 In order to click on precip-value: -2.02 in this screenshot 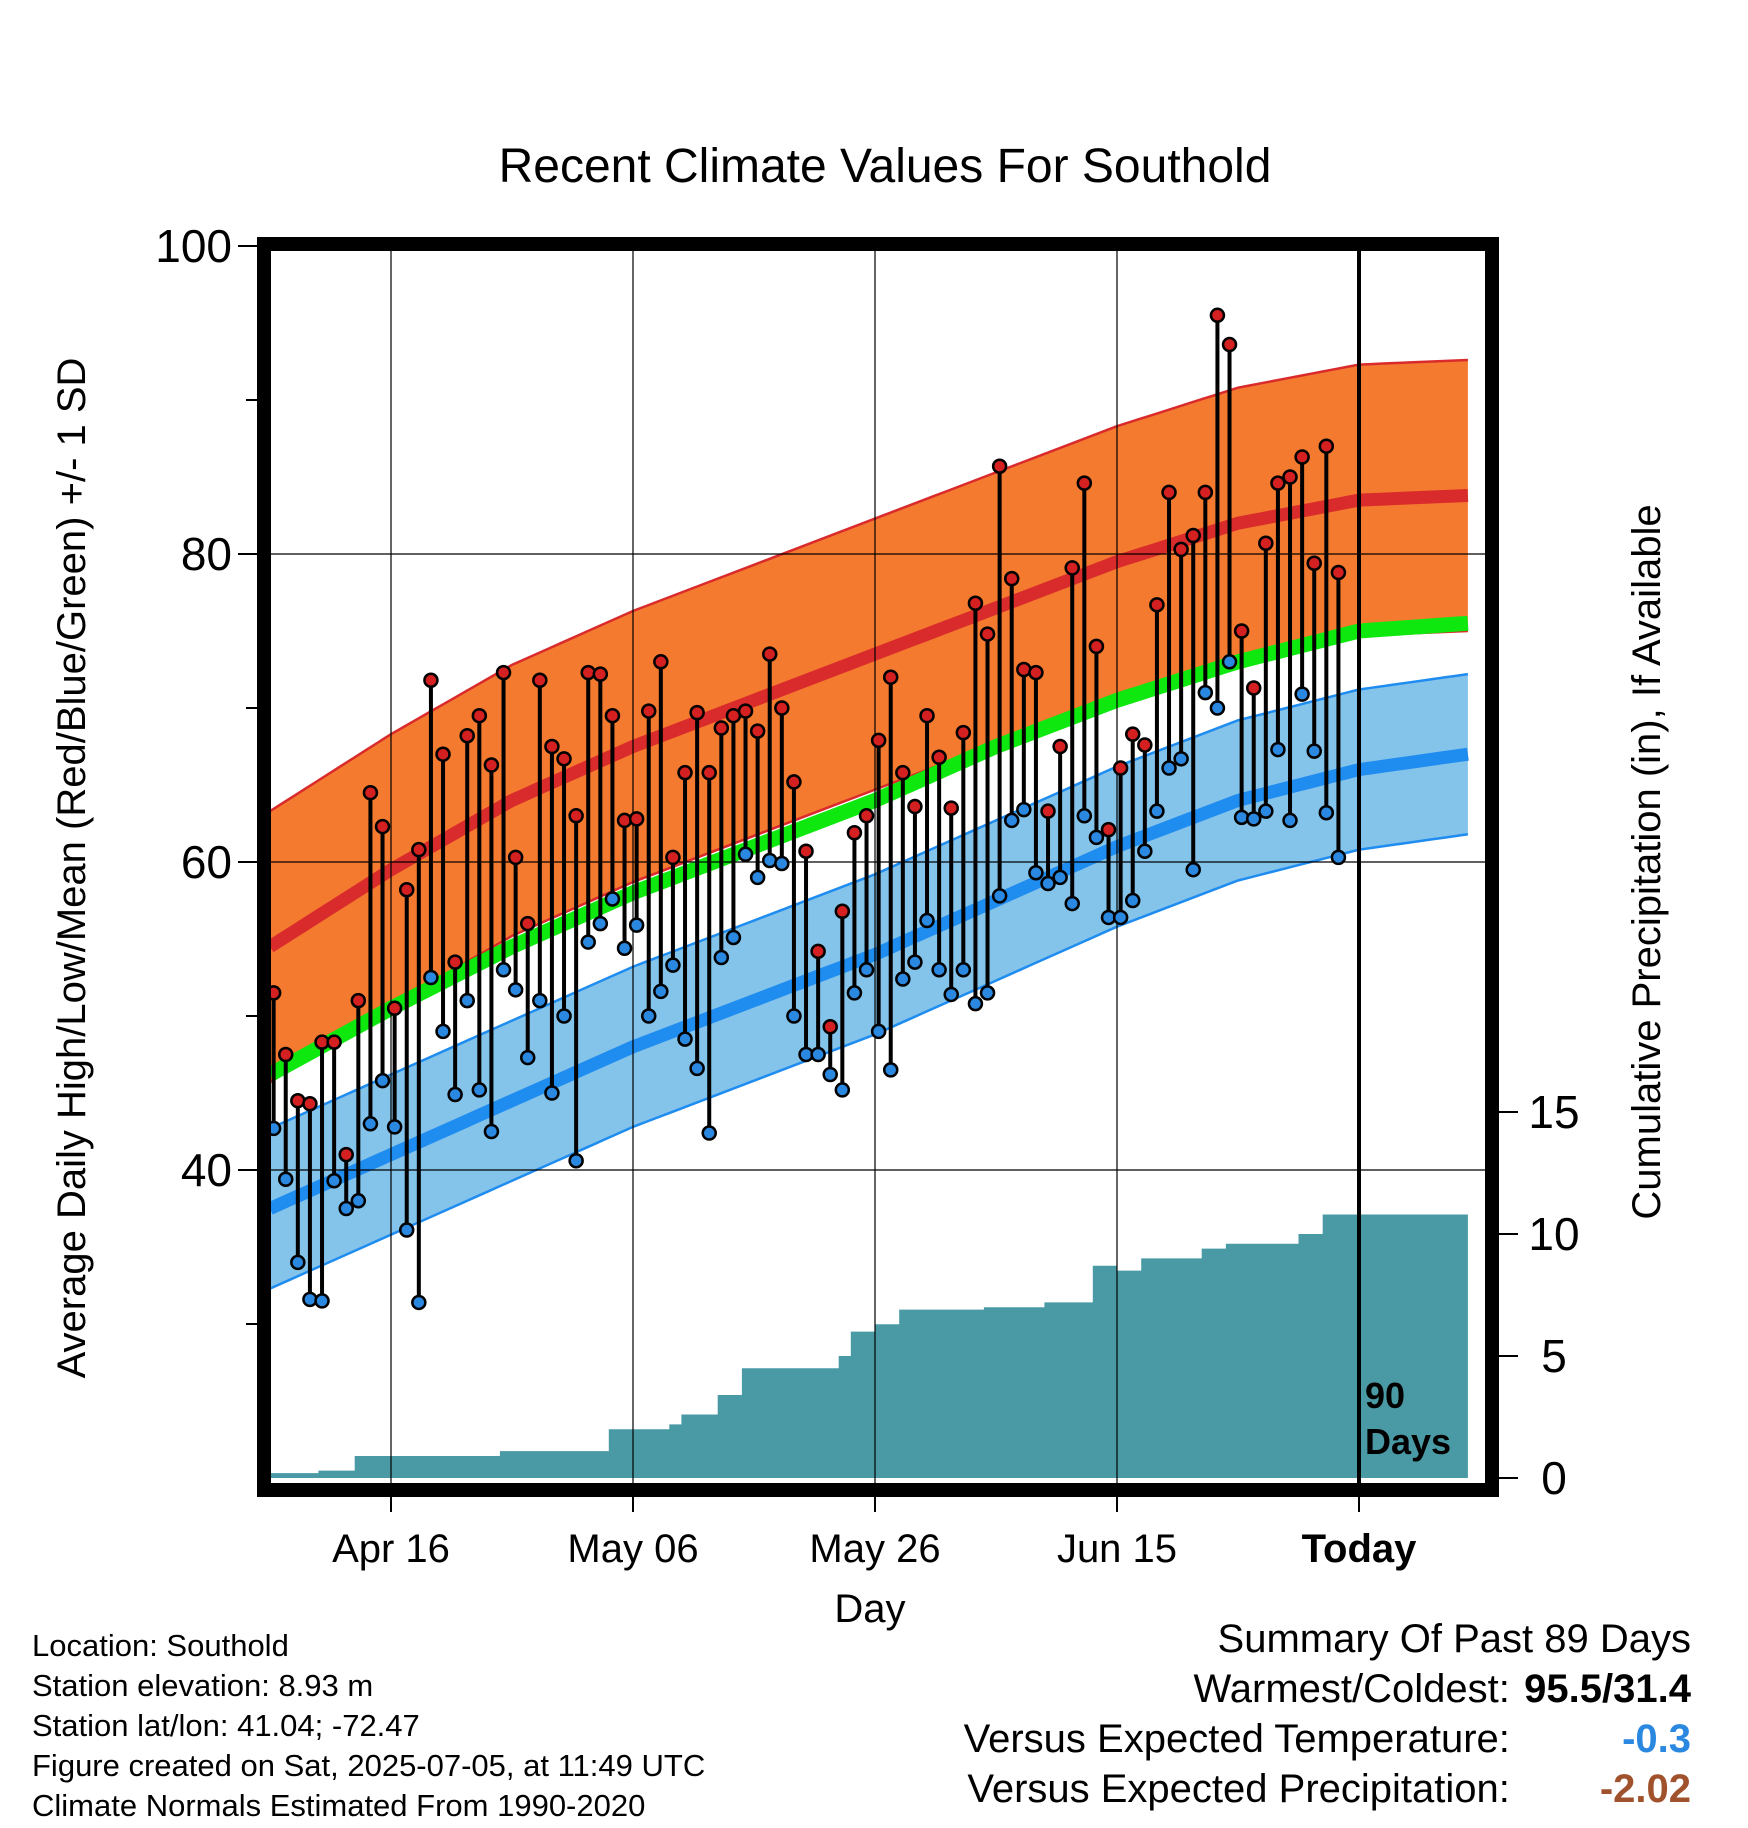, I will do `click(1645, 1789)`.